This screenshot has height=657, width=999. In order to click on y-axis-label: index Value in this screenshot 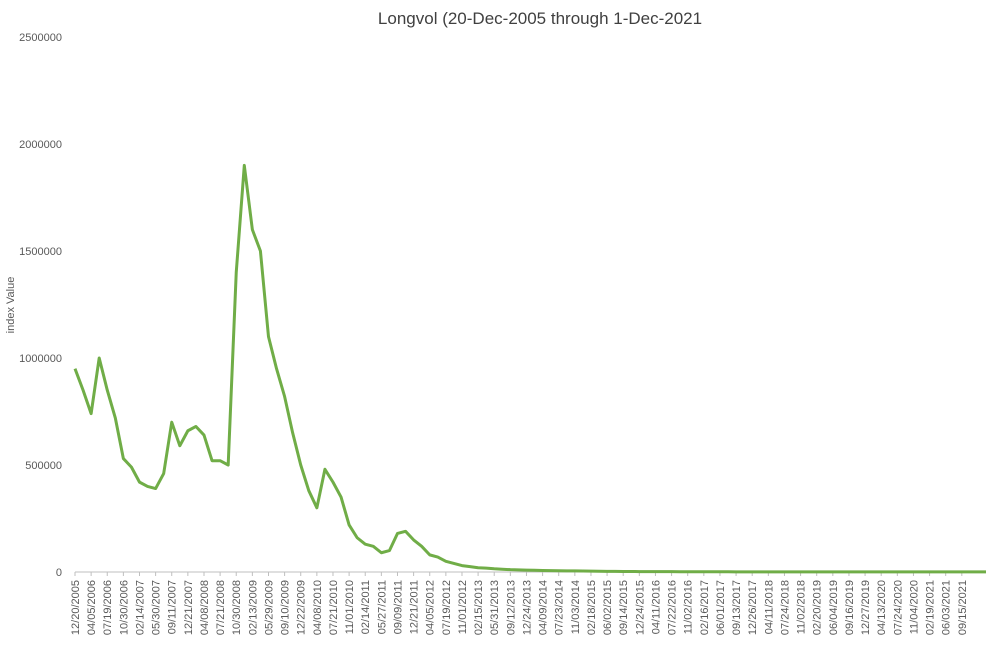, I will do `click(11, 305)`.